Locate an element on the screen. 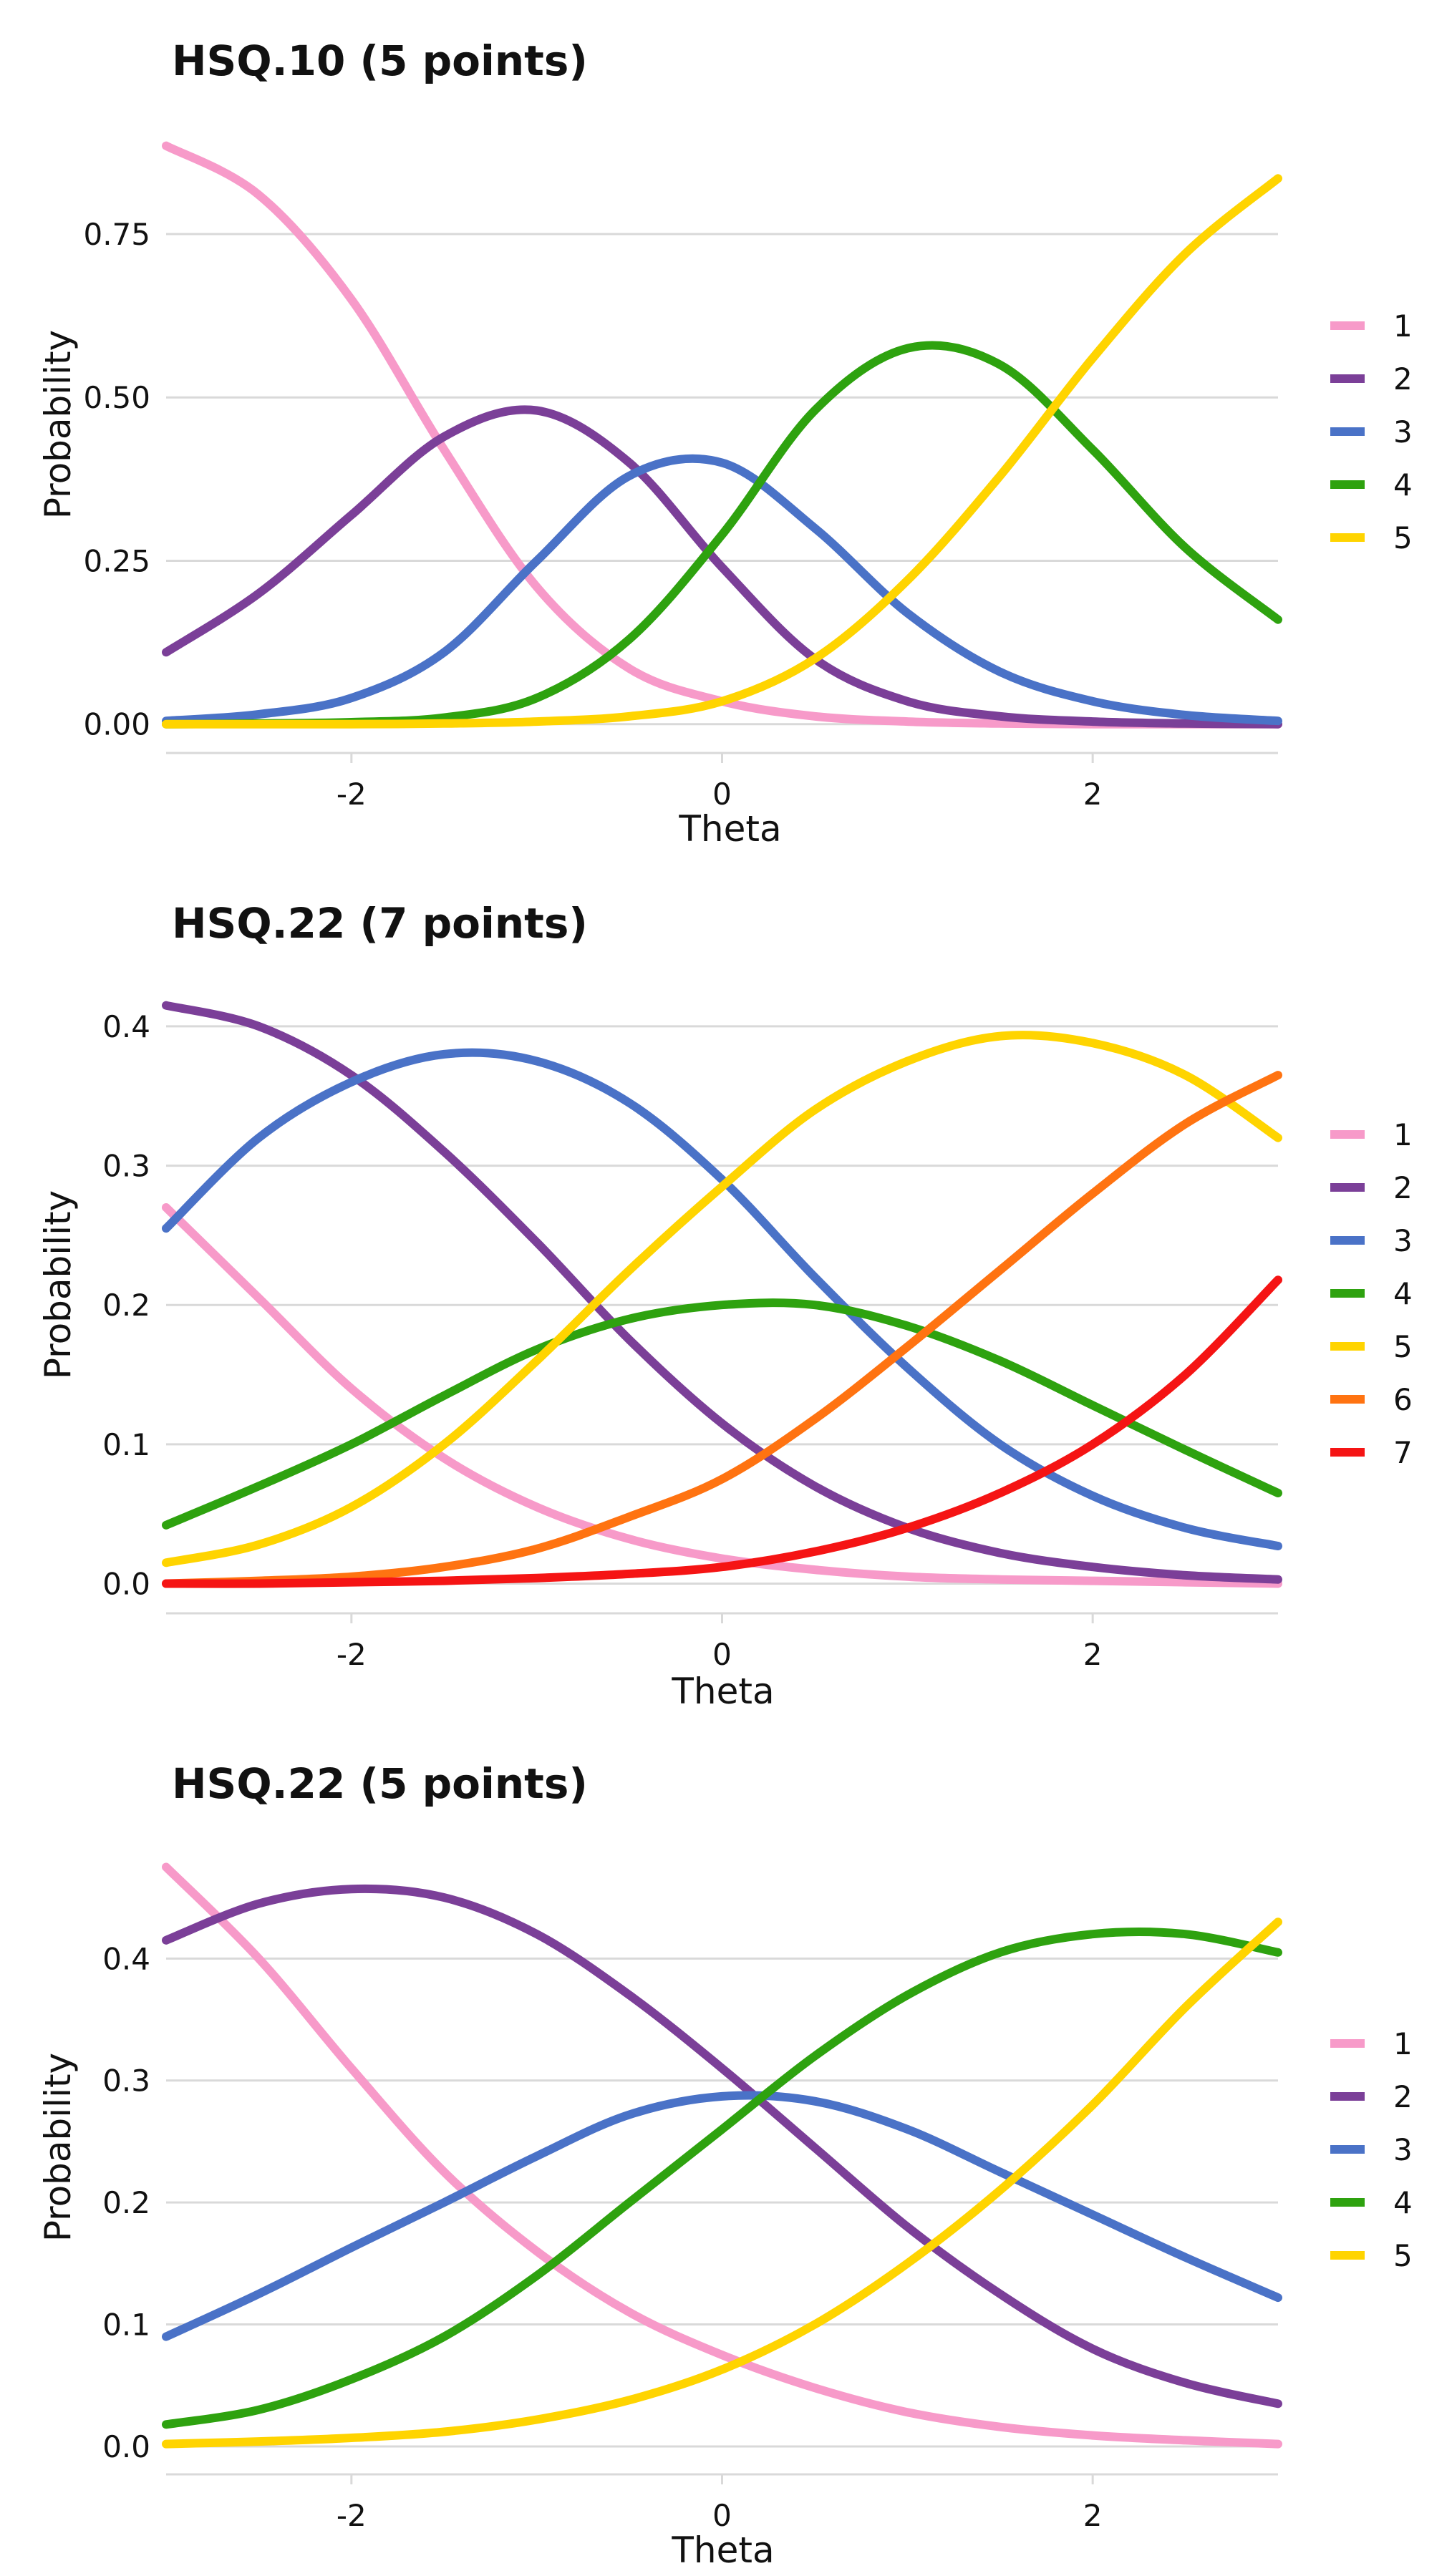 Image resolution: width=1452 pixels, height=2576 pixels. y-tick-label: 0.50 is located at coordinates (116, 397).